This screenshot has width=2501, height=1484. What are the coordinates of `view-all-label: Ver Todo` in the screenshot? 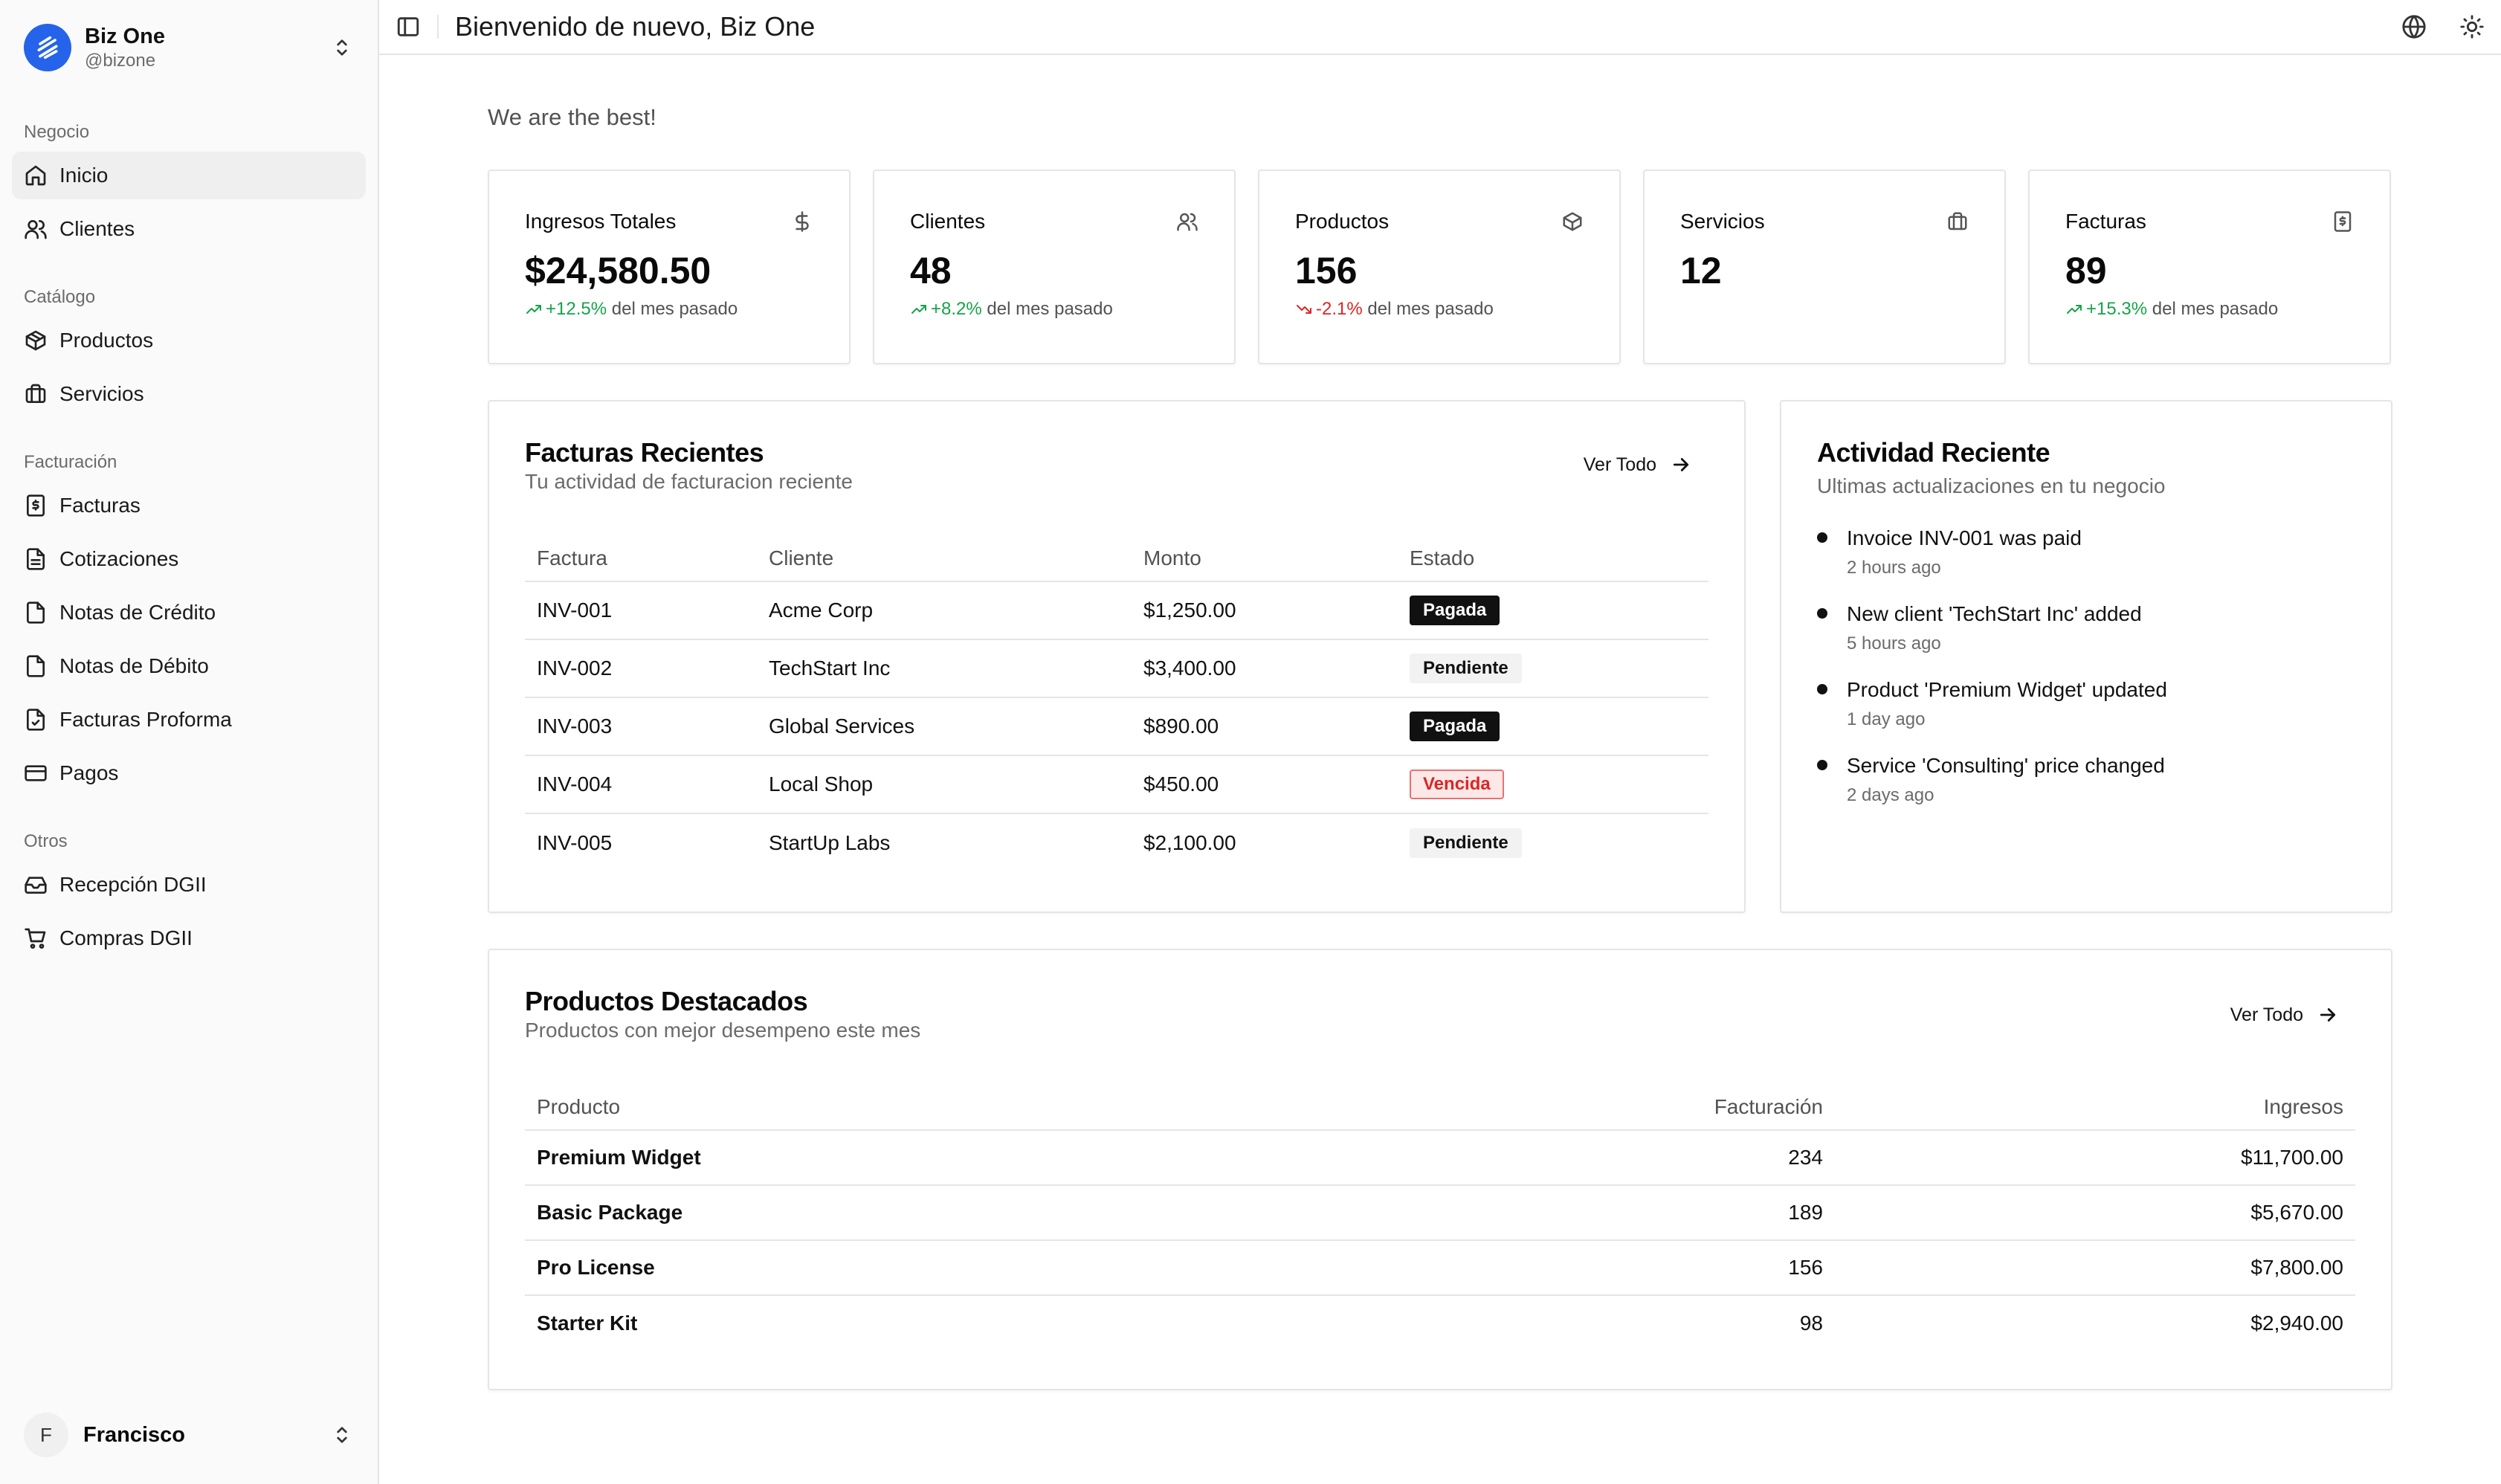 It's located at (2266, 1014).